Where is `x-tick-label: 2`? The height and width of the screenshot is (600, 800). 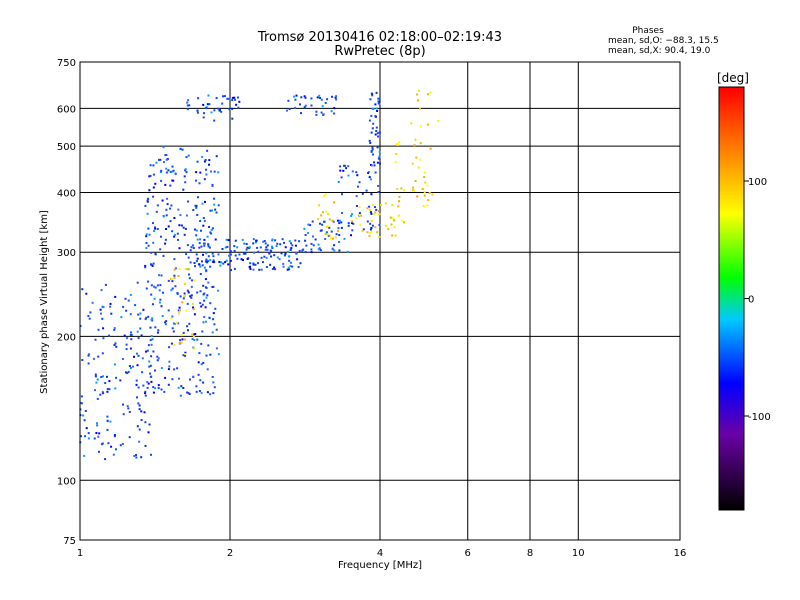 x-tick-label: 2 is located at coordinates (230, 553).